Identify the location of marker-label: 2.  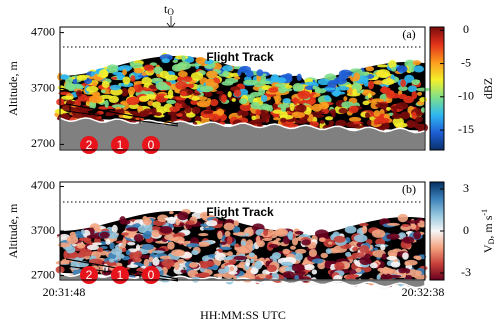
(89, 275).